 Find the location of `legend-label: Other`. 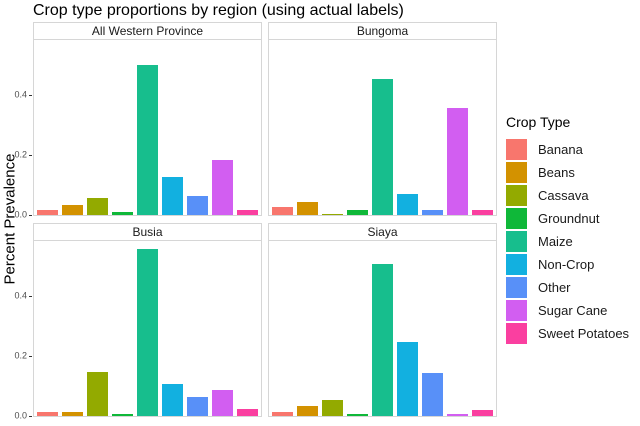

legend-label: Other is located at coordinates (554, 287).